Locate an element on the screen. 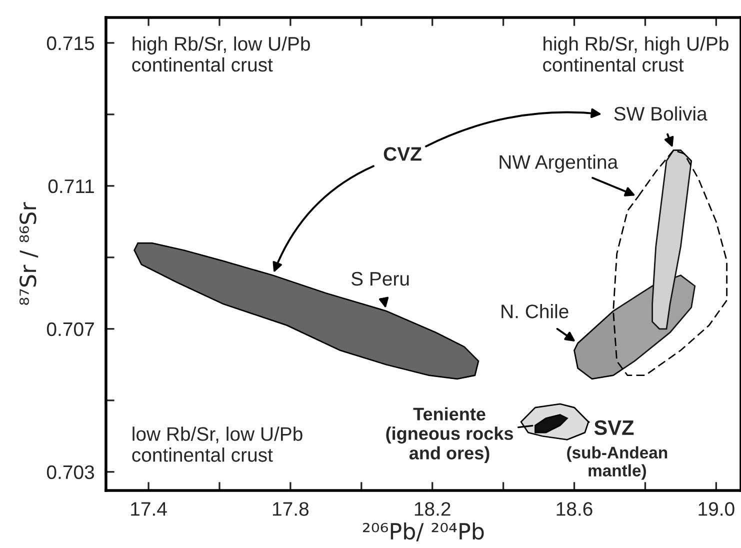 This screenshot has width=741, height=548. x-tick-label: 17.8 is located at coordinates (291, 509).